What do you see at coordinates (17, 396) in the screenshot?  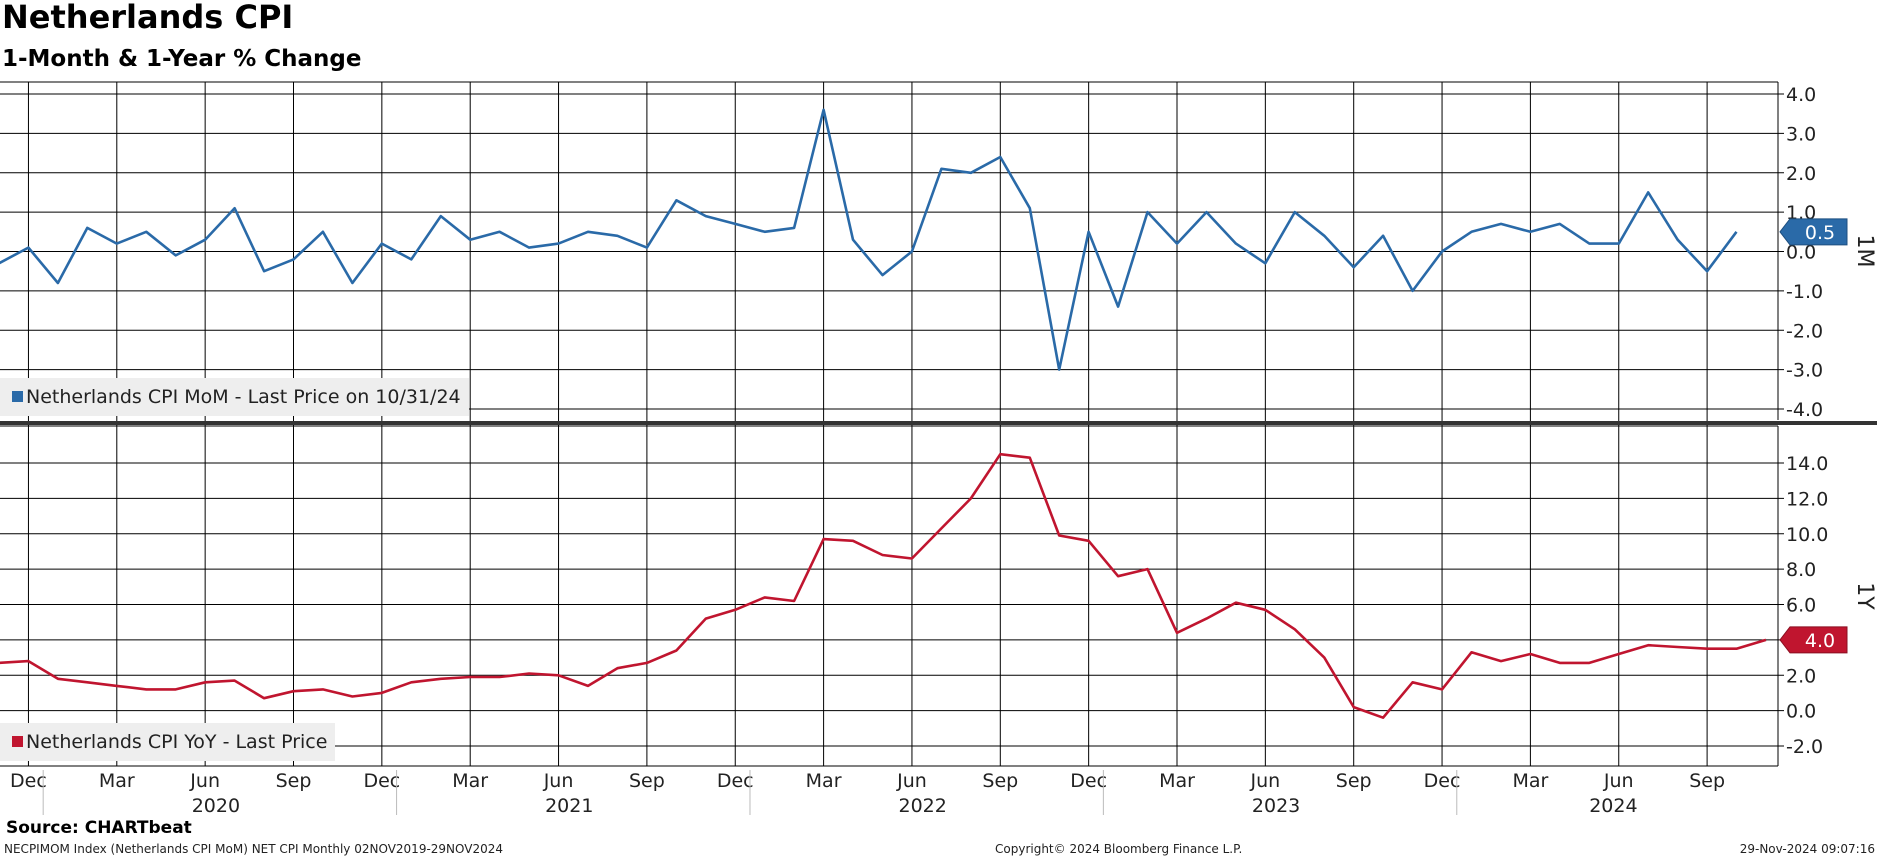 I see `legend-mom-swatch` at bounding box center [17, 396].